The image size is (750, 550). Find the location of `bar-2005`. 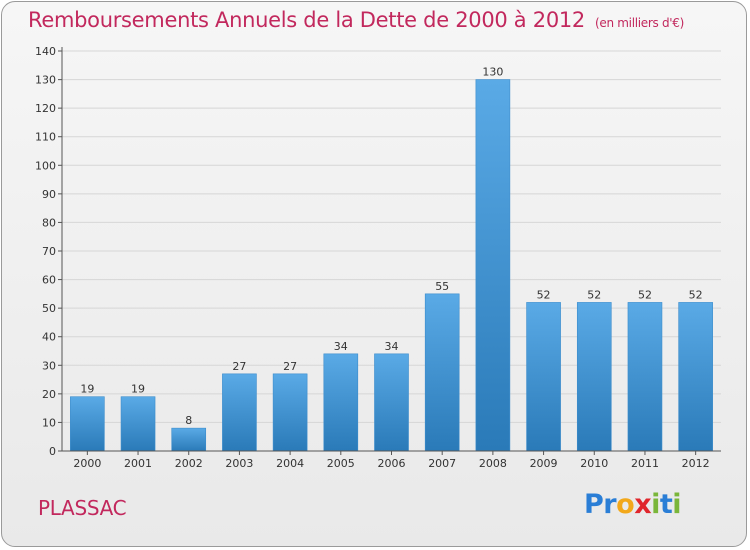

bar-2005 is located at coordinates (341, 402).